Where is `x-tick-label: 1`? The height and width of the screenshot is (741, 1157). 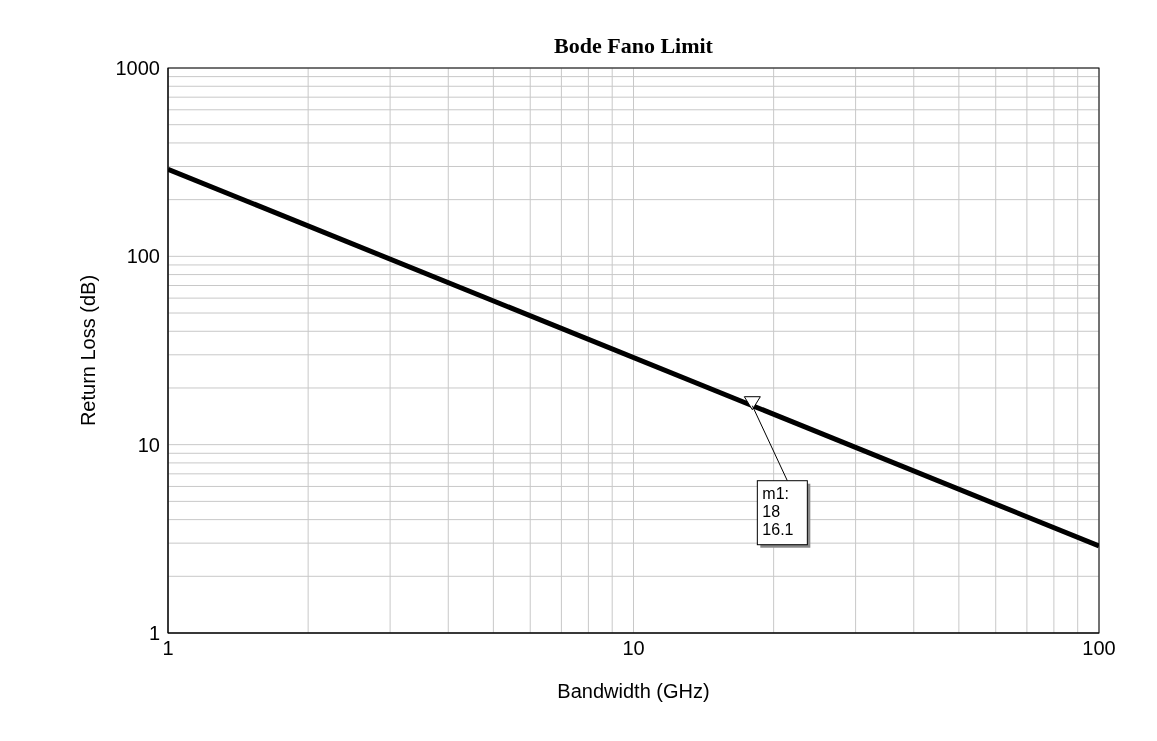
x-tick-label: 1 is located at coordinates (168, 648).